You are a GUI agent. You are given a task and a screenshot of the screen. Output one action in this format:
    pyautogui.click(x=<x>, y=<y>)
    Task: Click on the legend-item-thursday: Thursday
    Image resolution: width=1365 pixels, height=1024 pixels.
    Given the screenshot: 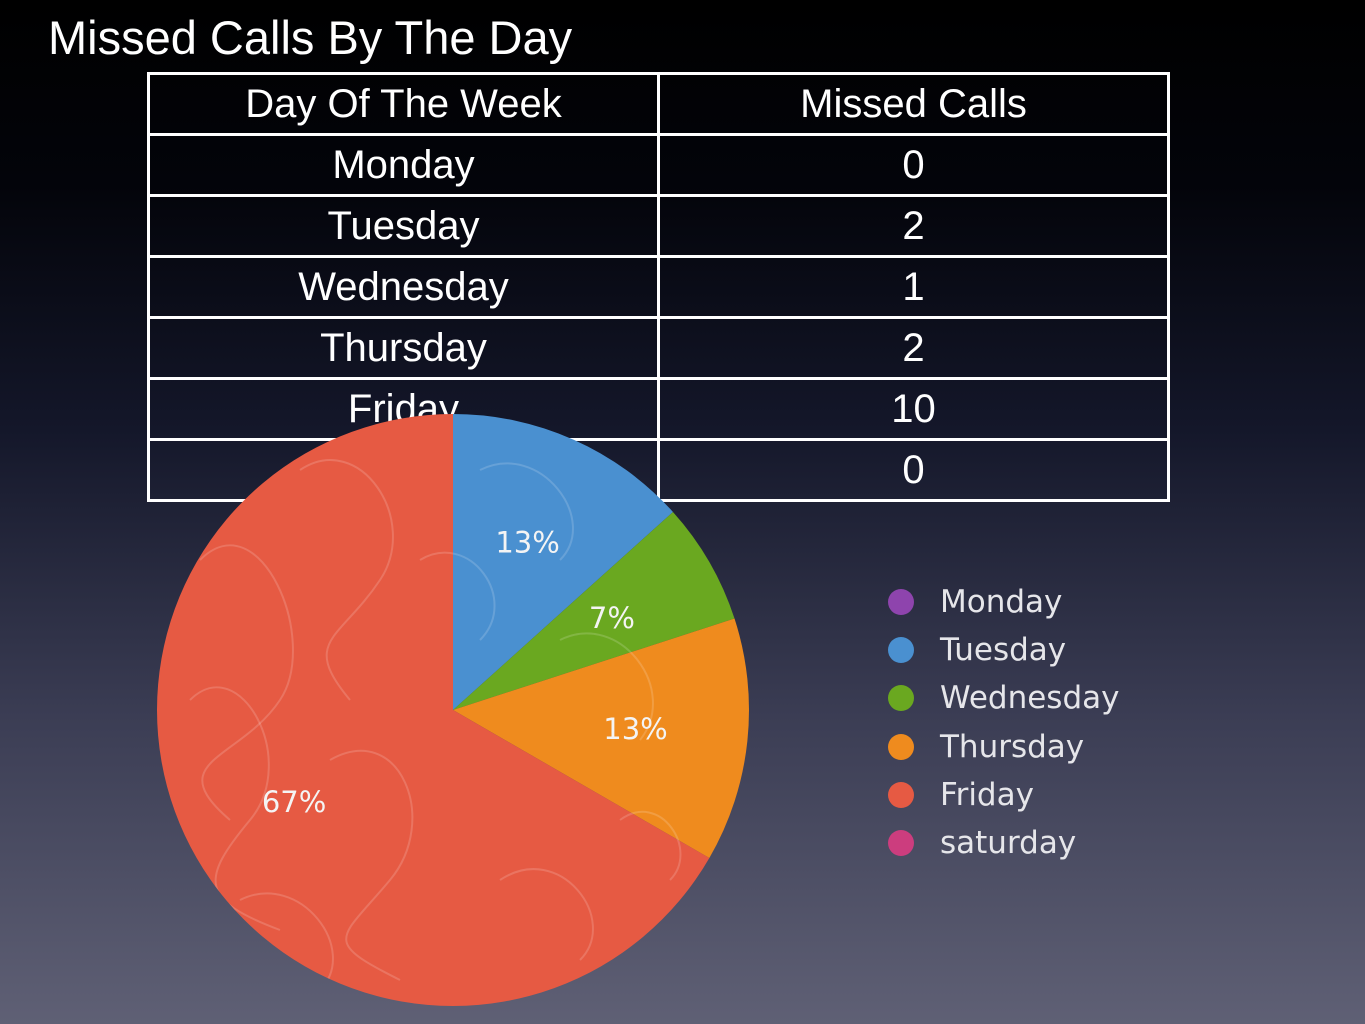 What is the action you would take?
    pyautogui.click(x=1003, y=747)
    